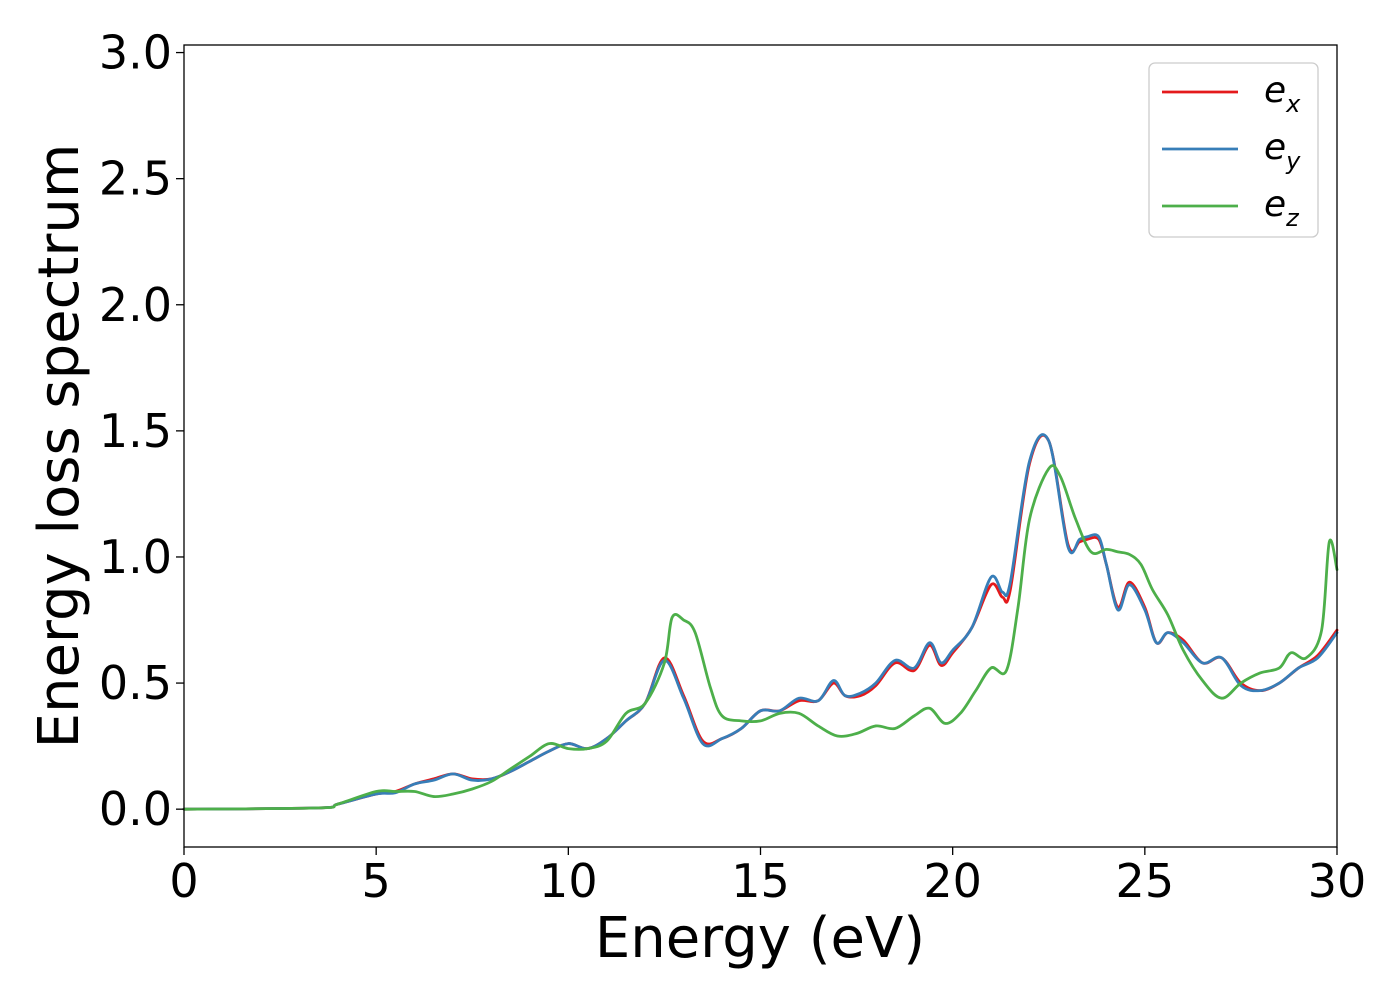  I want to click on y-tick-label: 1.5, so click(135, 431).